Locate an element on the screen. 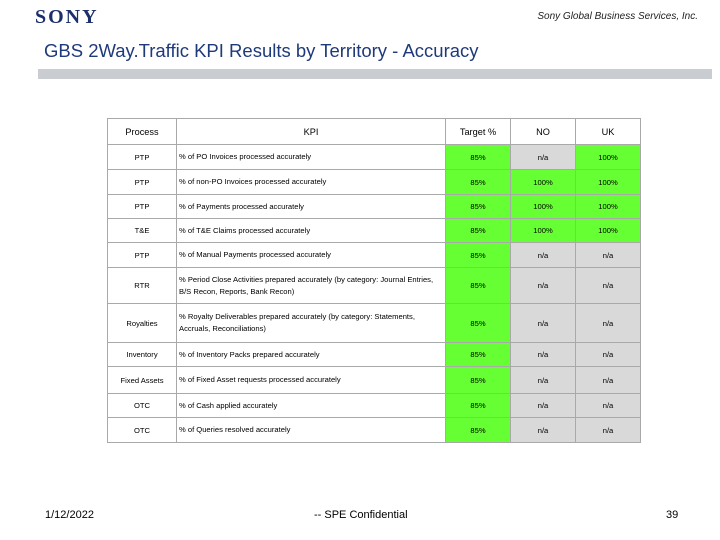 The image size is (720, 540). table-header-row: Process KPI Target % NO UK is located at coordinates (374, 131).